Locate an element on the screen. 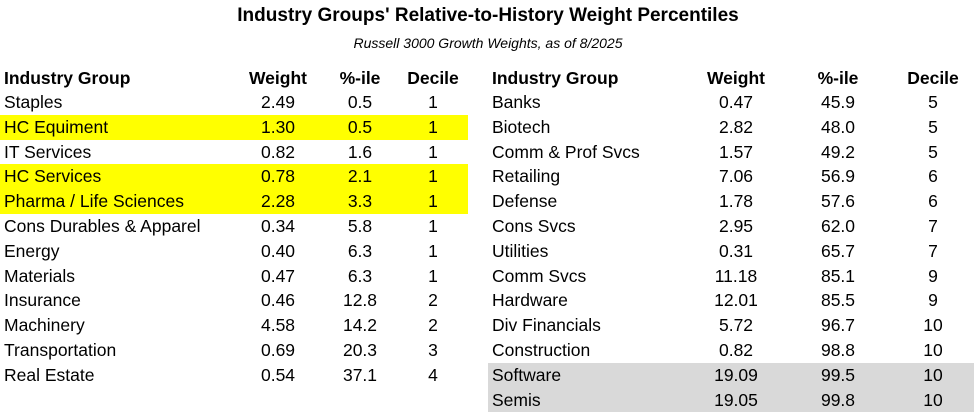  table-row: Retailing 7.06 56.9 6 is located at coordinates (731, 176).